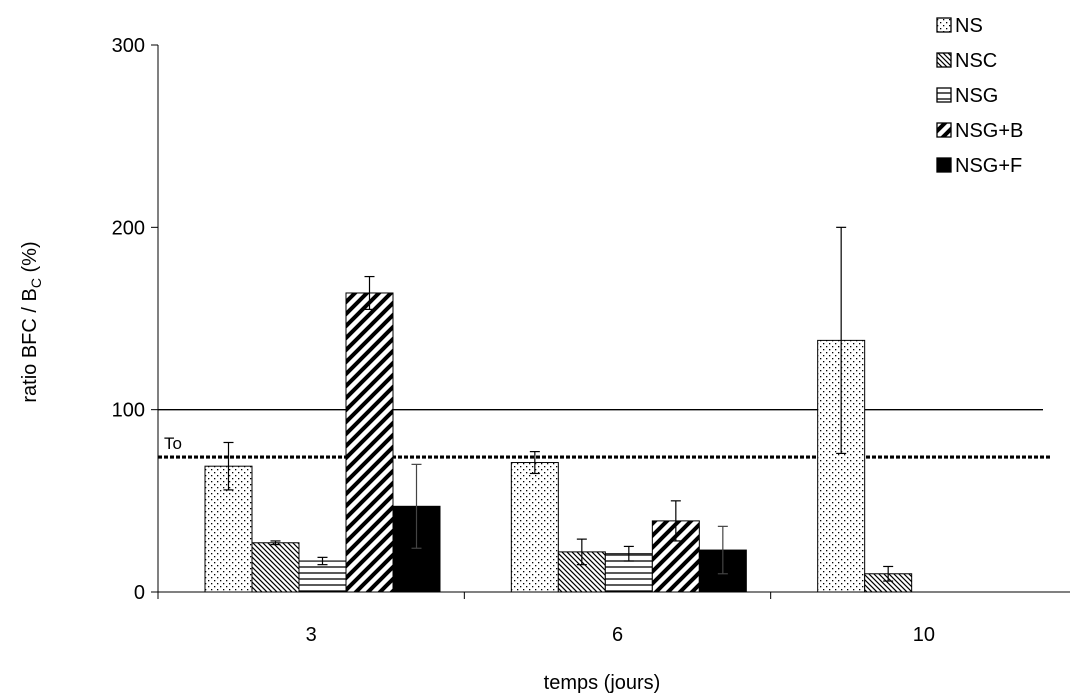  What do you see at coordinates (135, 319) in the screenshot?
I see `y-axis-ticks: 0 100 200 300` at bounding box center [135, 319].